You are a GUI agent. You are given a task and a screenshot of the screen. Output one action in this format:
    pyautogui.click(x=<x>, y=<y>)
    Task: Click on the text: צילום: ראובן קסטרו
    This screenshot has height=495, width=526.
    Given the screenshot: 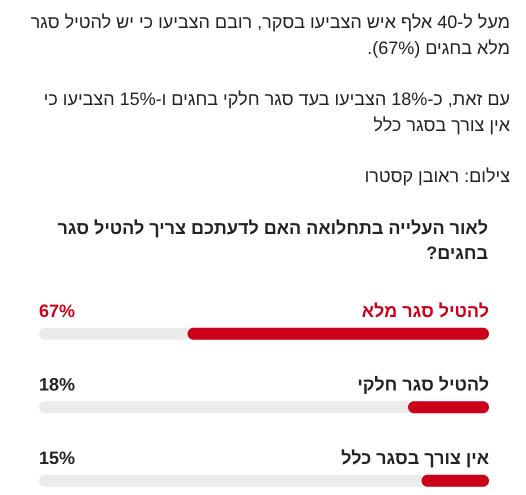 What is the action you would take?
    pyautogui.click(x=437, y=176)
    